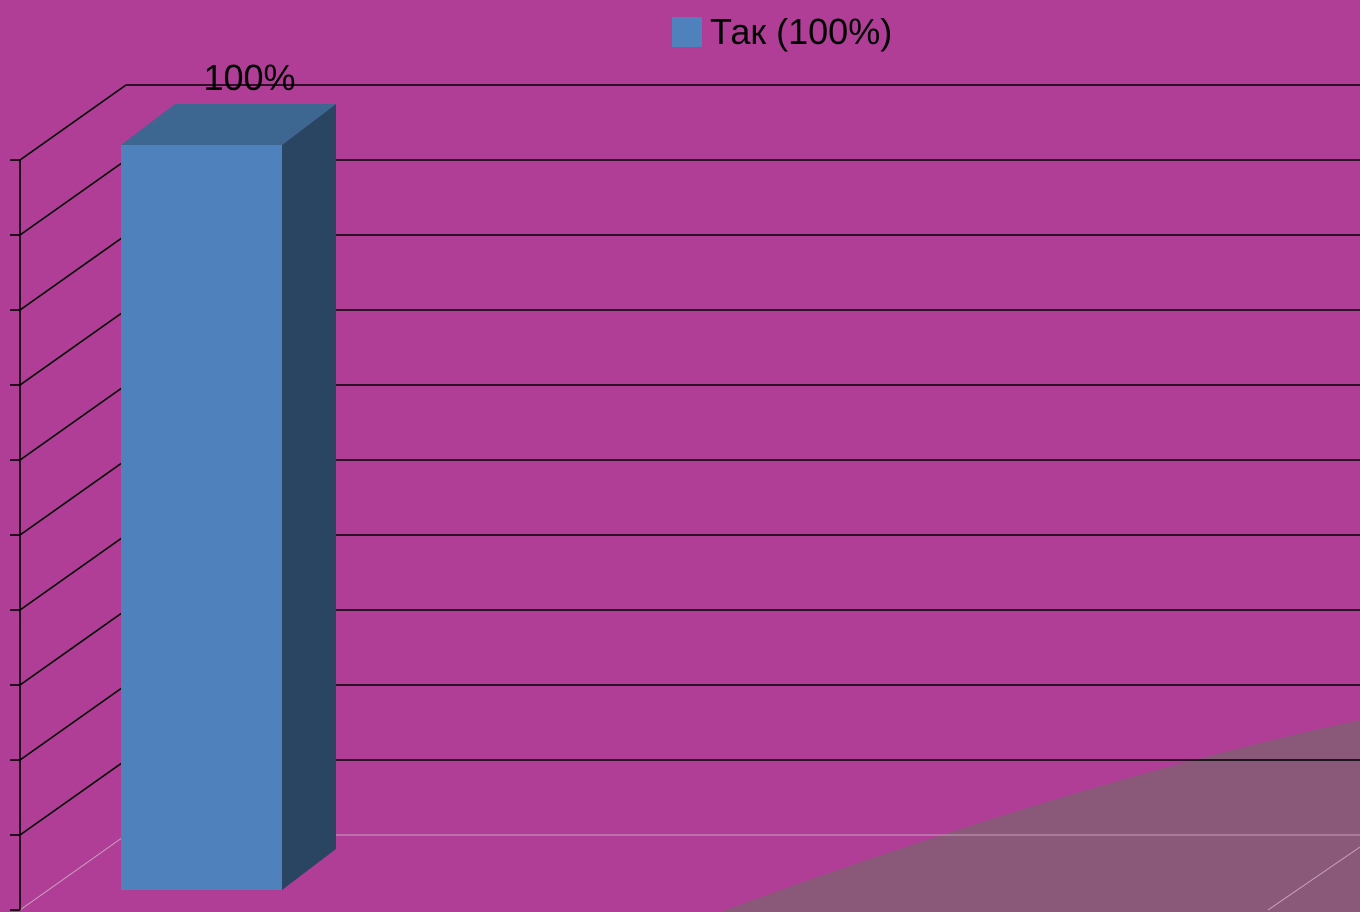  Describe the element at coordinates (73, 872) in the screenshot. I see `chart-floor-side-edge` at that location.